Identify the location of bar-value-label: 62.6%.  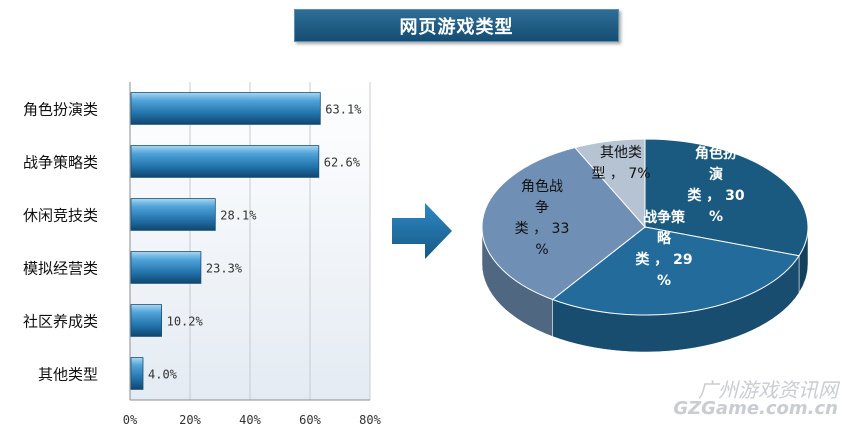
(342, 163).